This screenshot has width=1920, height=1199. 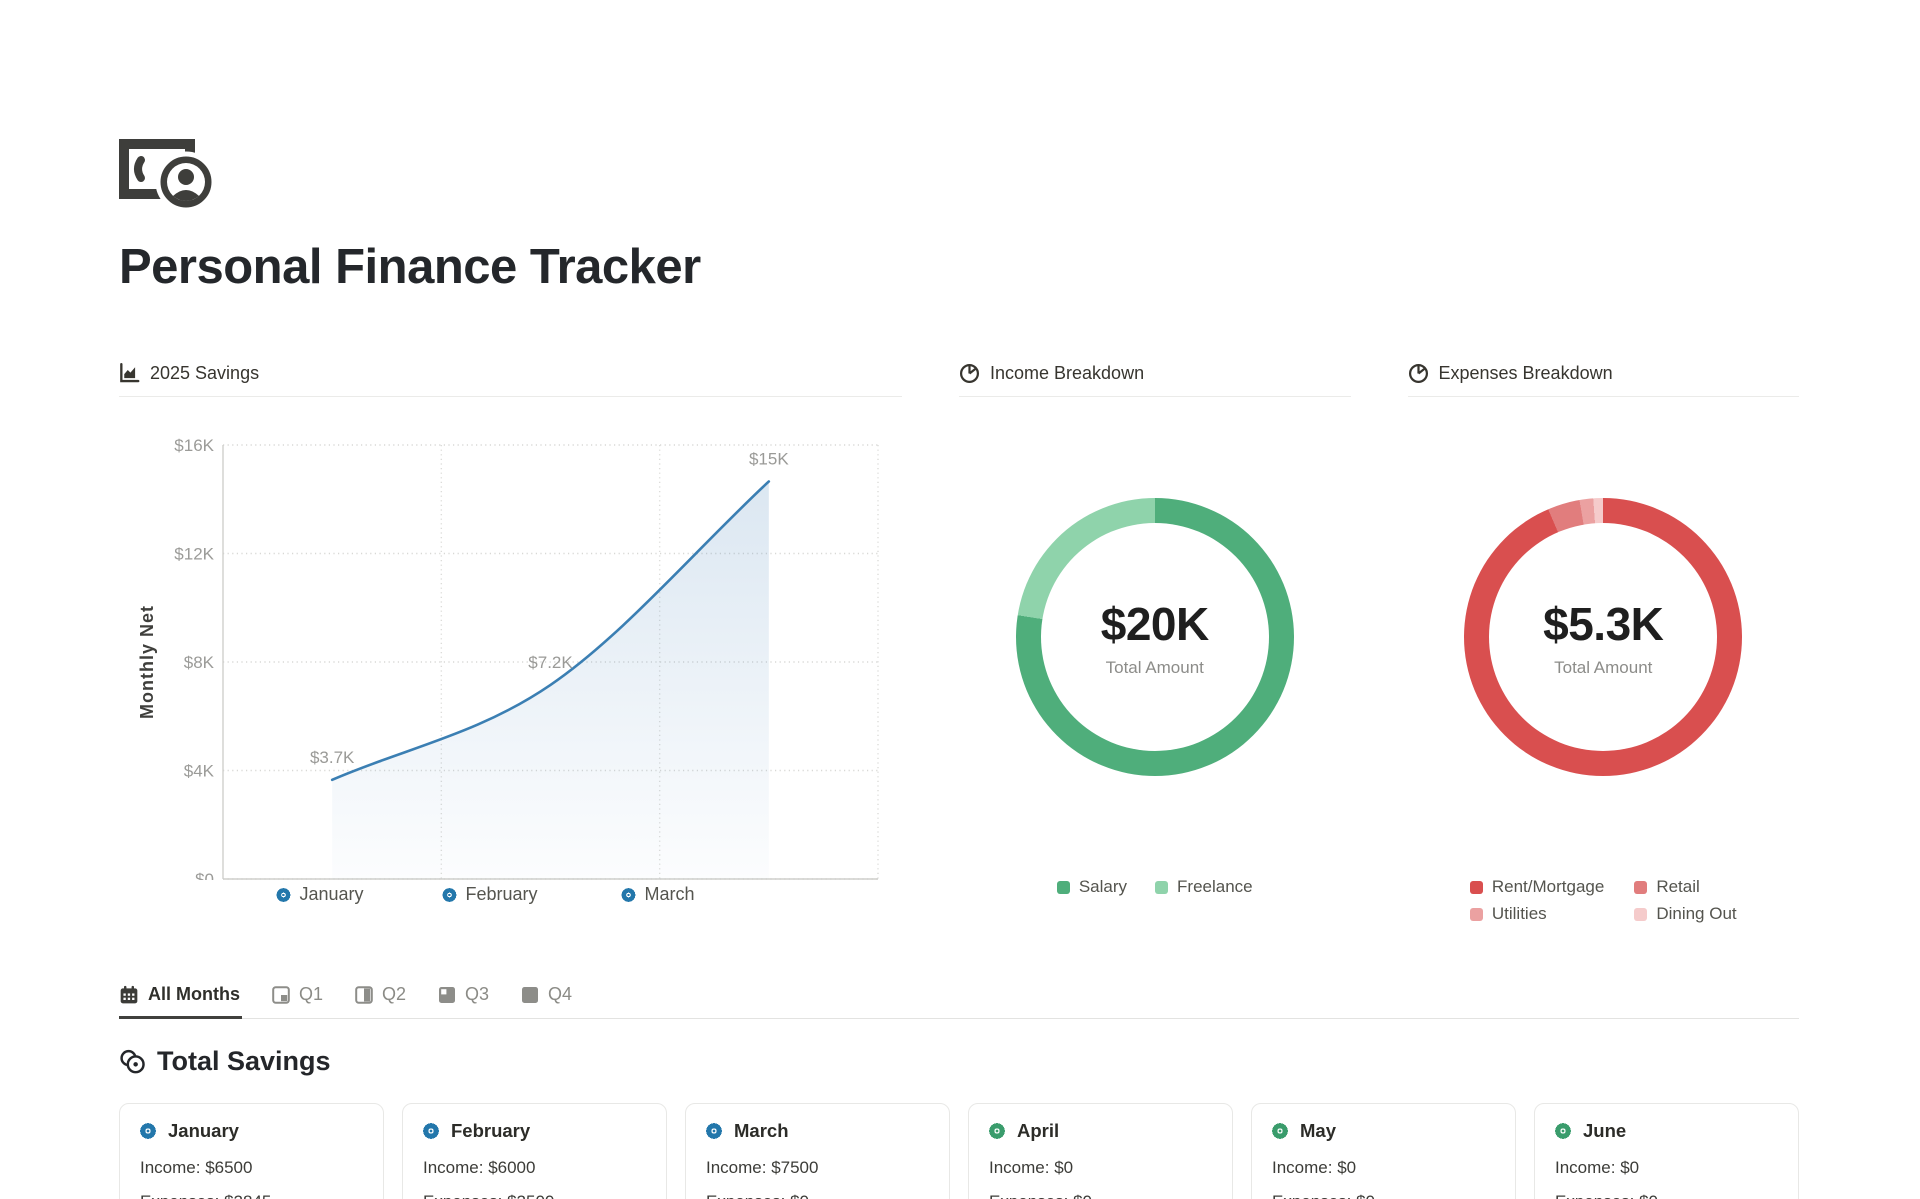 I want to click on legend-item-utilities: Utilities, so click(x=1536, y=914).